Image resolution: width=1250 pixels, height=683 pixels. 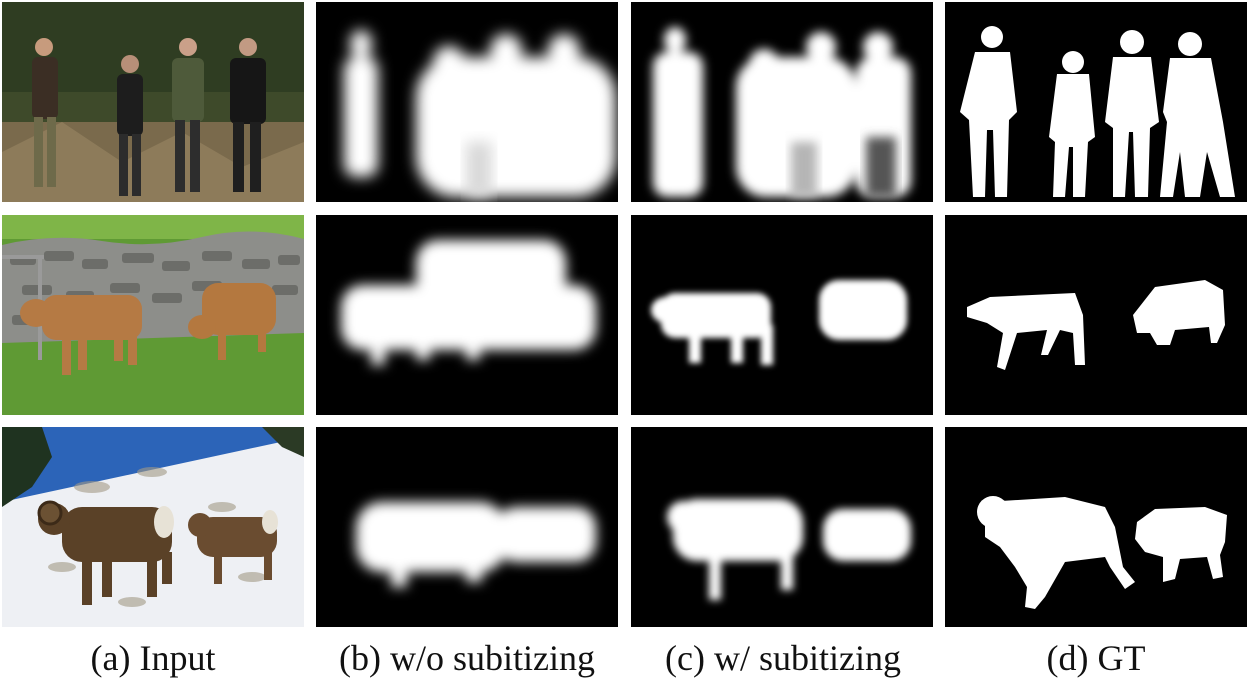 What do you see at coordinates (467, 102) in the screenshot?
I see `mask-without-subitizing-people` at bounding box center [467, 102].